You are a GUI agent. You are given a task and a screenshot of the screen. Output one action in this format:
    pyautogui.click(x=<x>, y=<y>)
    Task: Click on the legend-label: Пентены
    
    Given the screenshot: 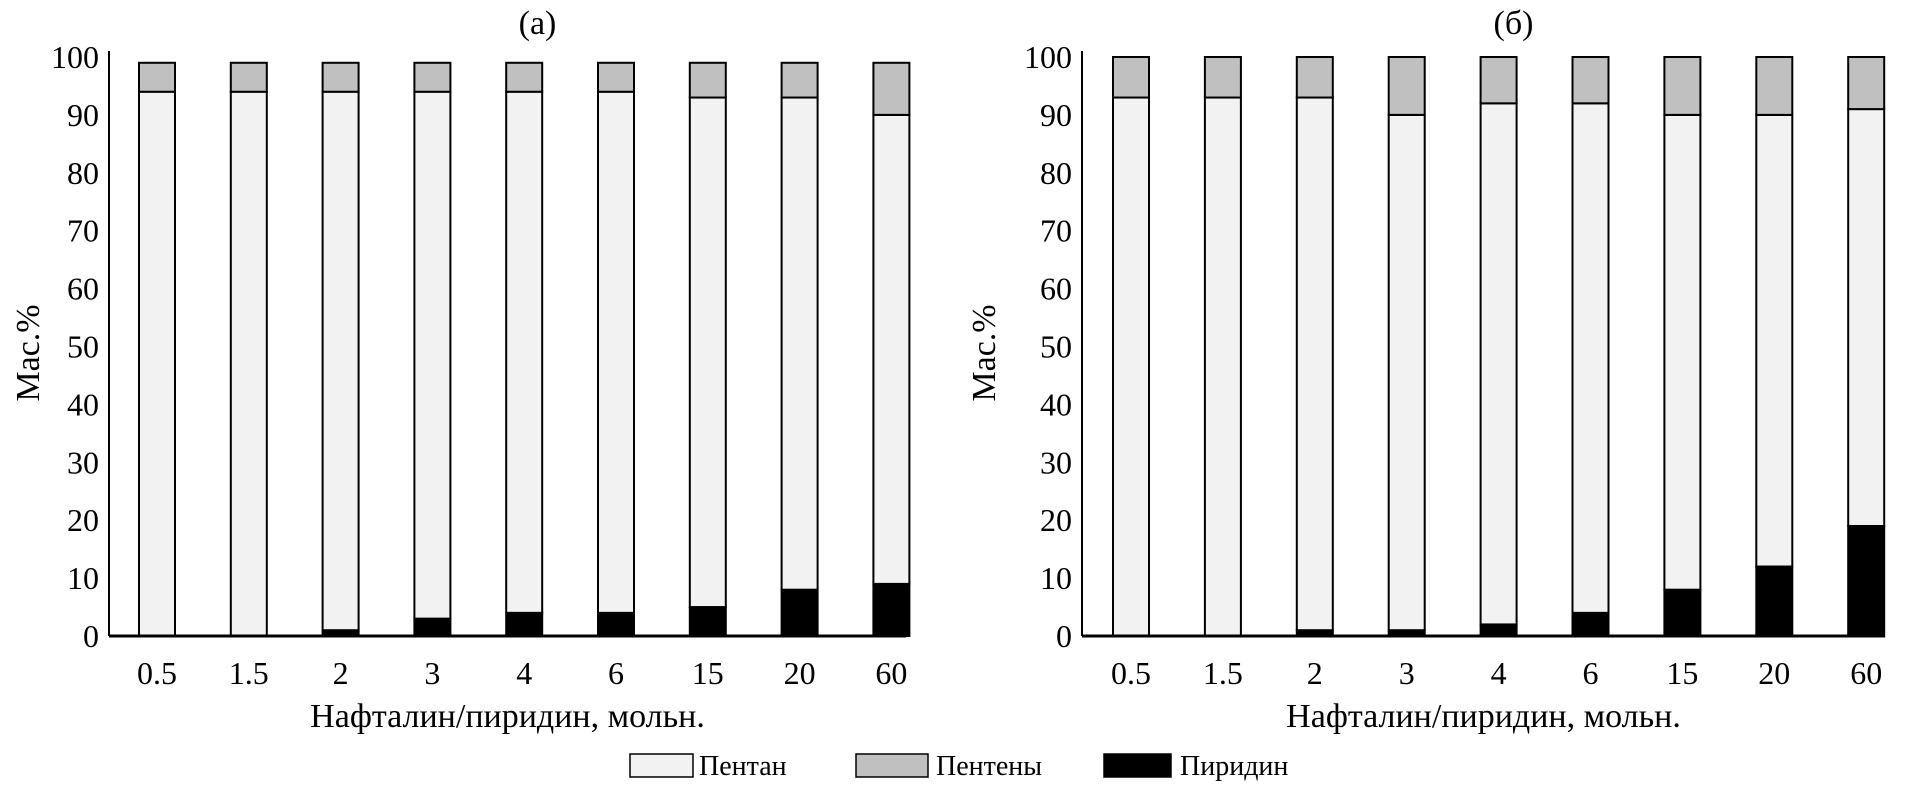 What is the action you would take?
    pyautogui.click(x=989, y=766)
    